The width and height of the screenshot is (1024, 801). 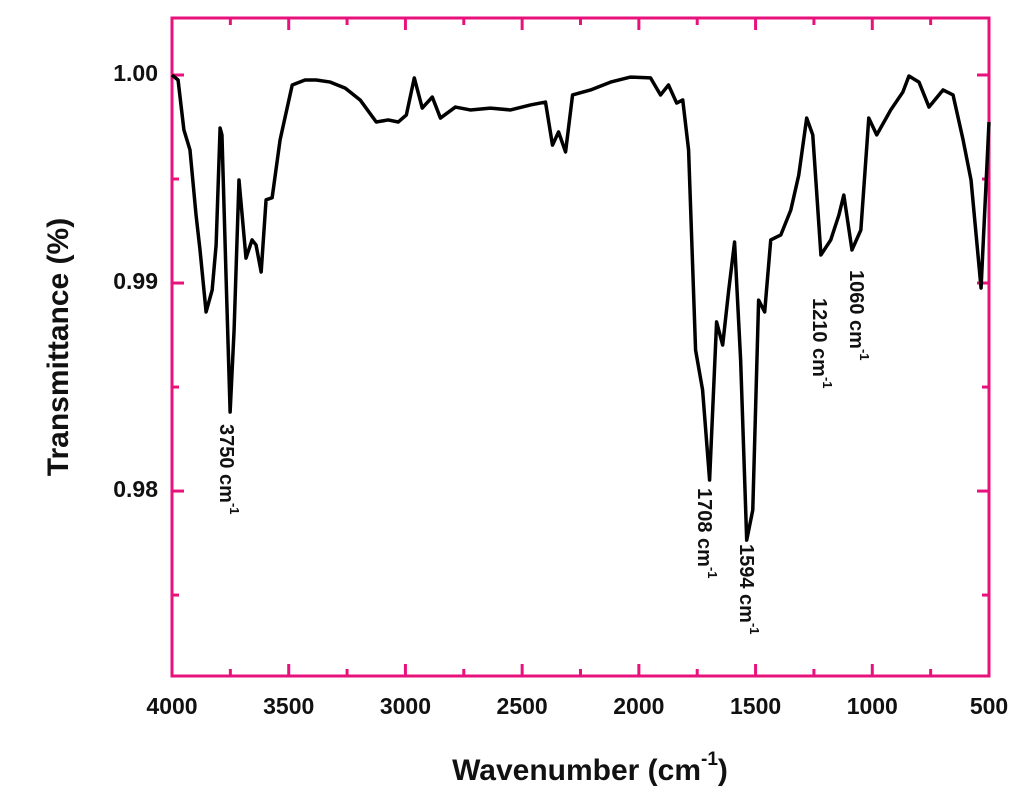 I want to click on x-axis-title-end: ), so click(x=723, y=770).